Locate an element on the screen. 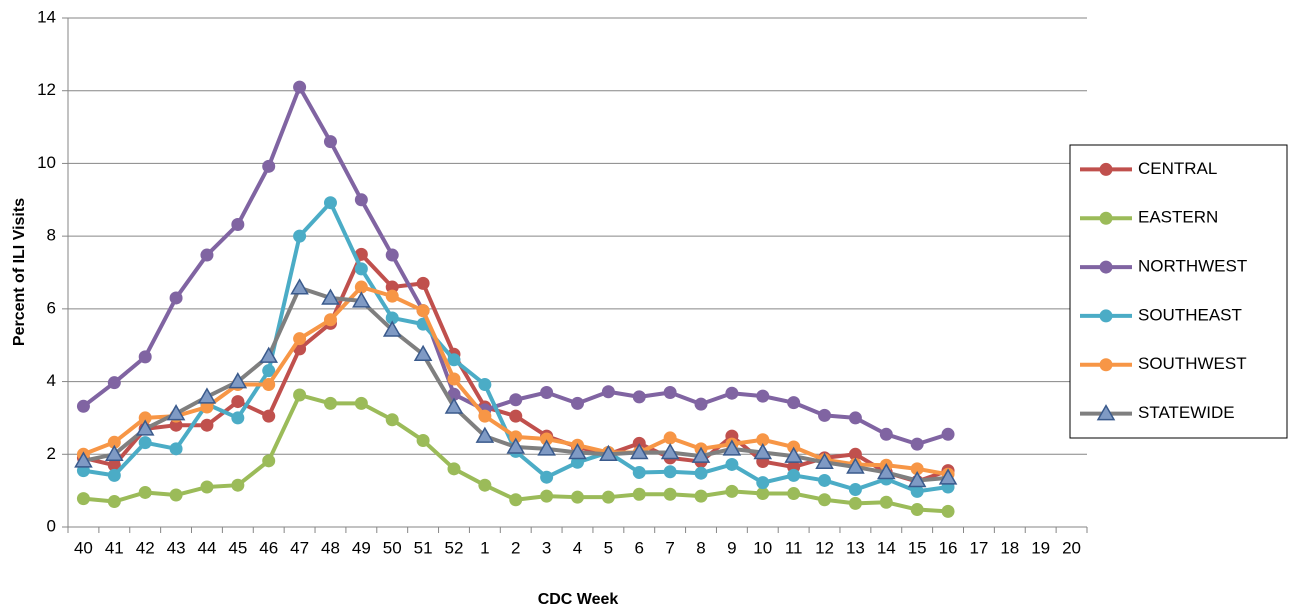 This screenshot has height=614, width=1290. x-tick-label: 18 is located at coordinates (1009, 547).